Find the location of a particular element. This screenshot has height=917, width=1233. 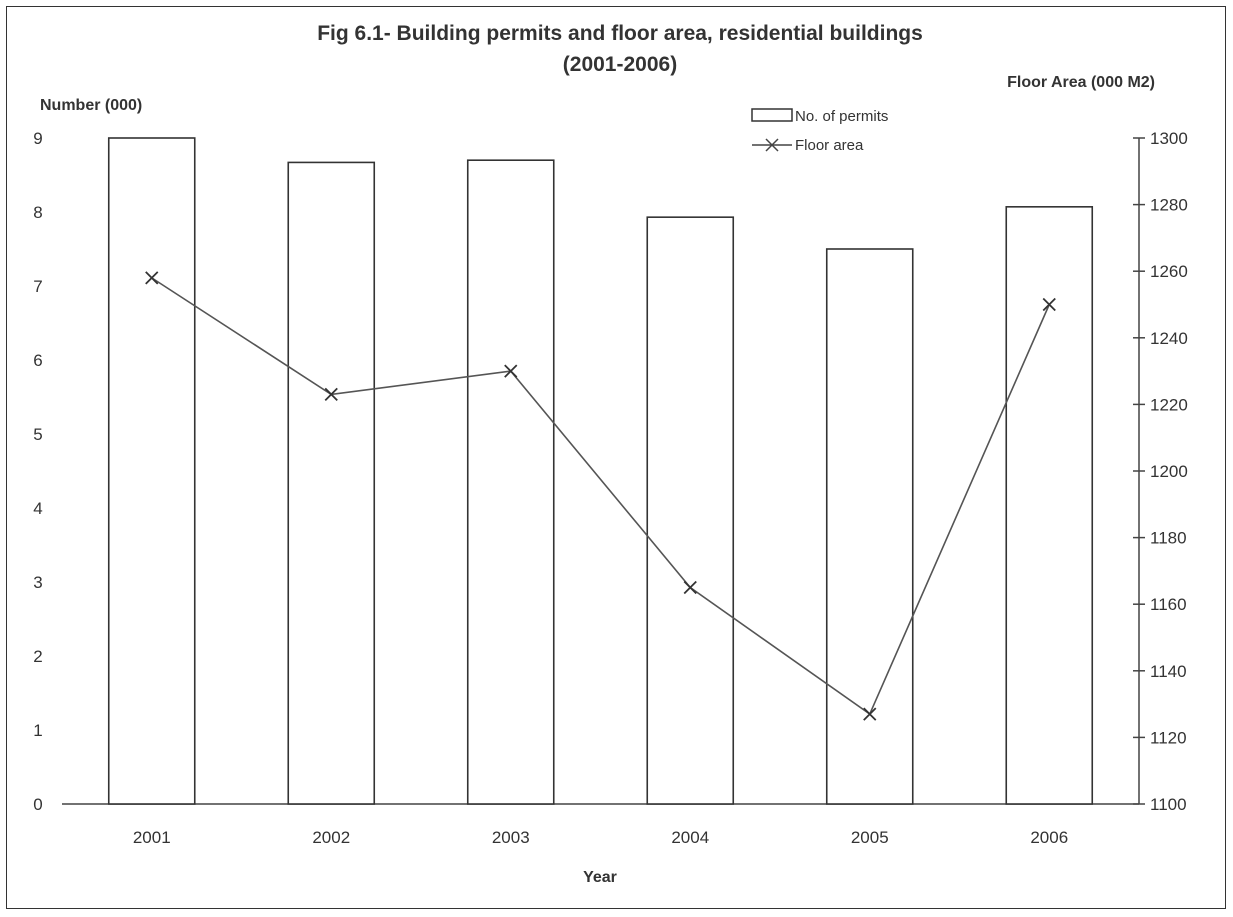

bar-2005 is located at coordinates (869, 526).